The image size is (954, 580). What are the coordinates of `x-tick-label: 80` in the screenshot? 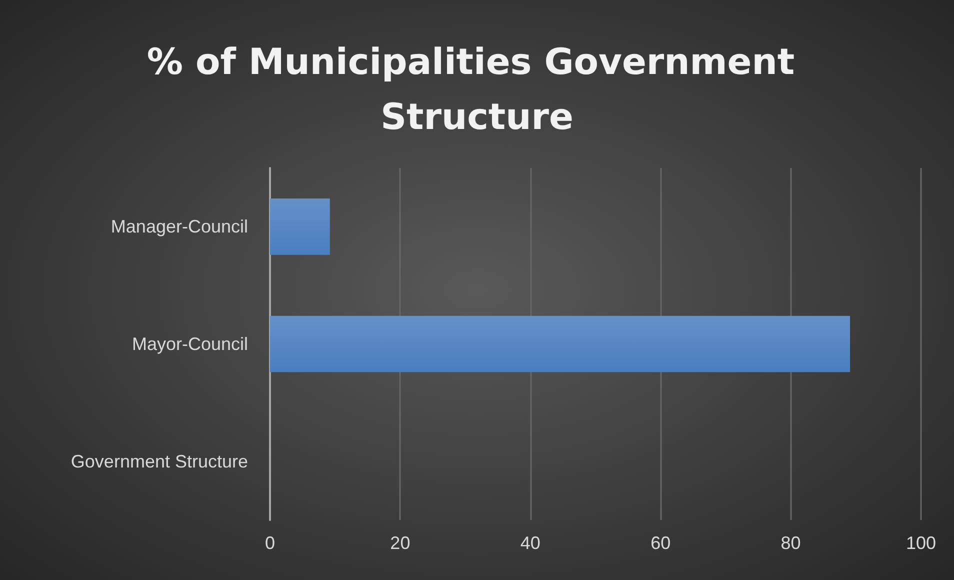 It's located at (790, 543).